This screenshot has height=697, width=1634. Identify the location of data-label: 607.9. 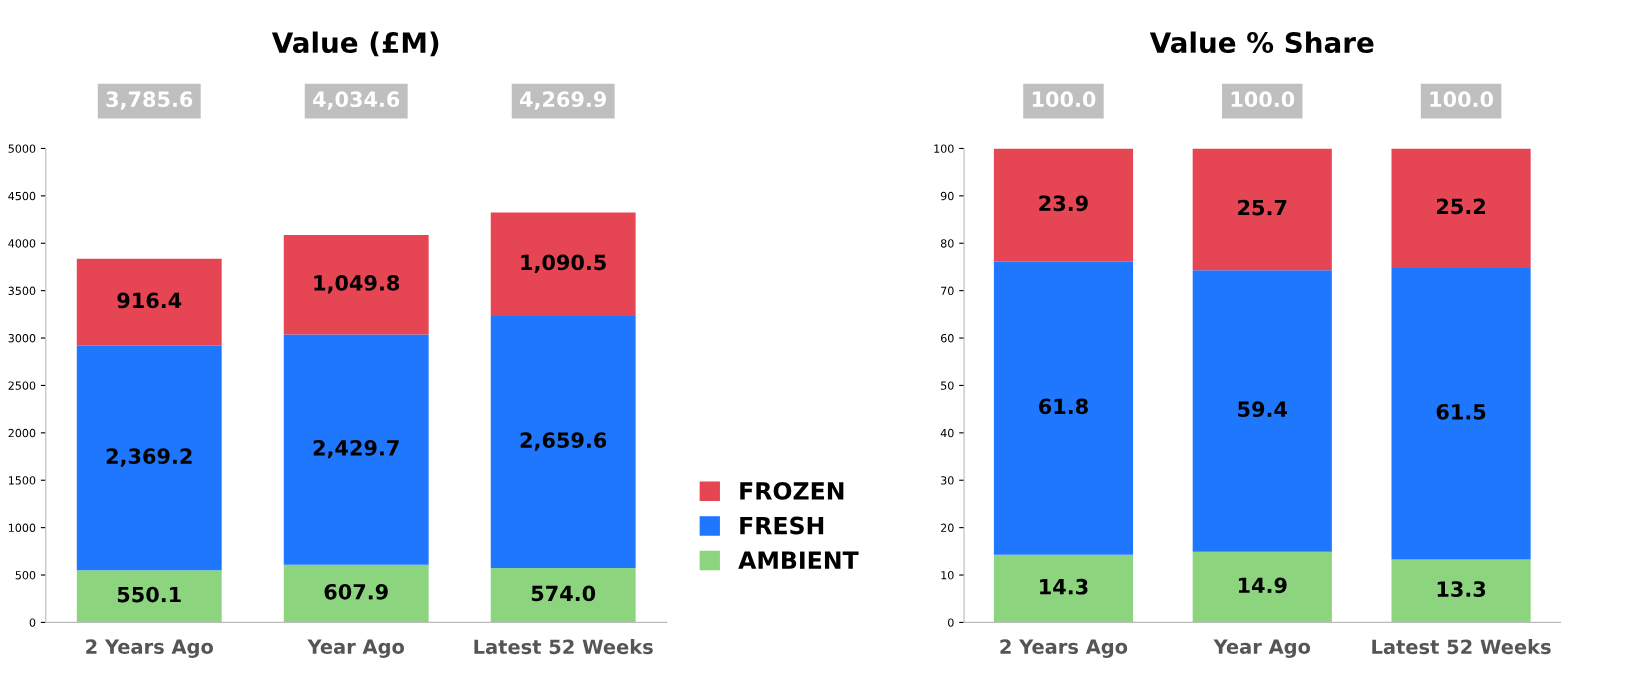
(356, 591).